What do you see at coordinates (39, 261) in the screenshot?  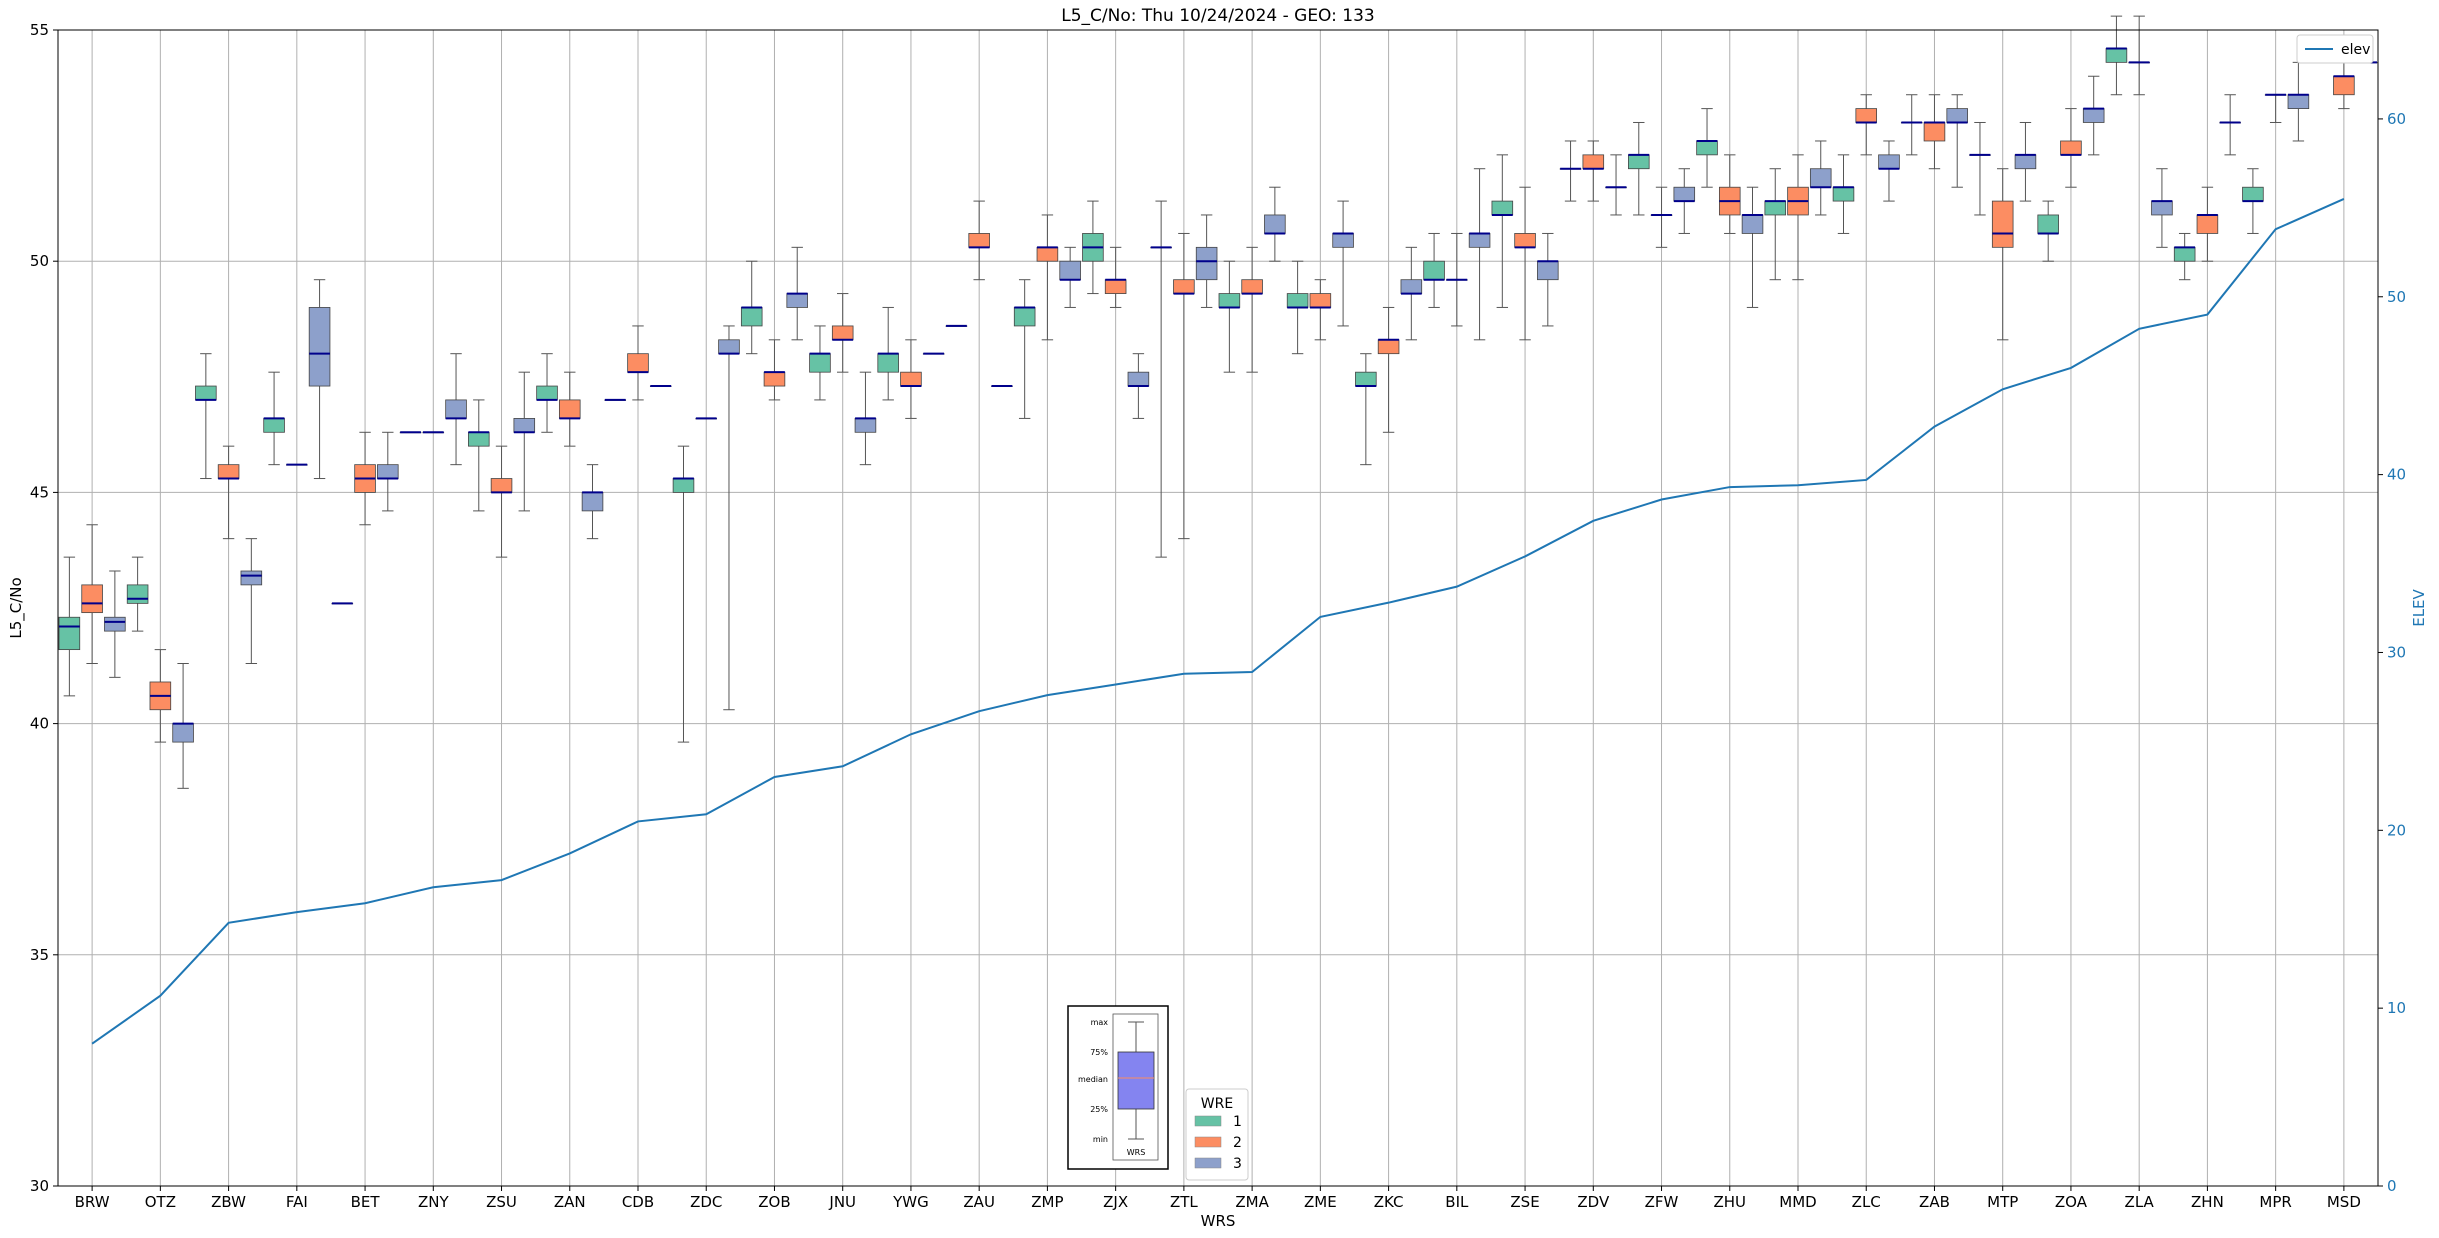 I see `y-tick-label: 50` at bounding box center [39, 261].